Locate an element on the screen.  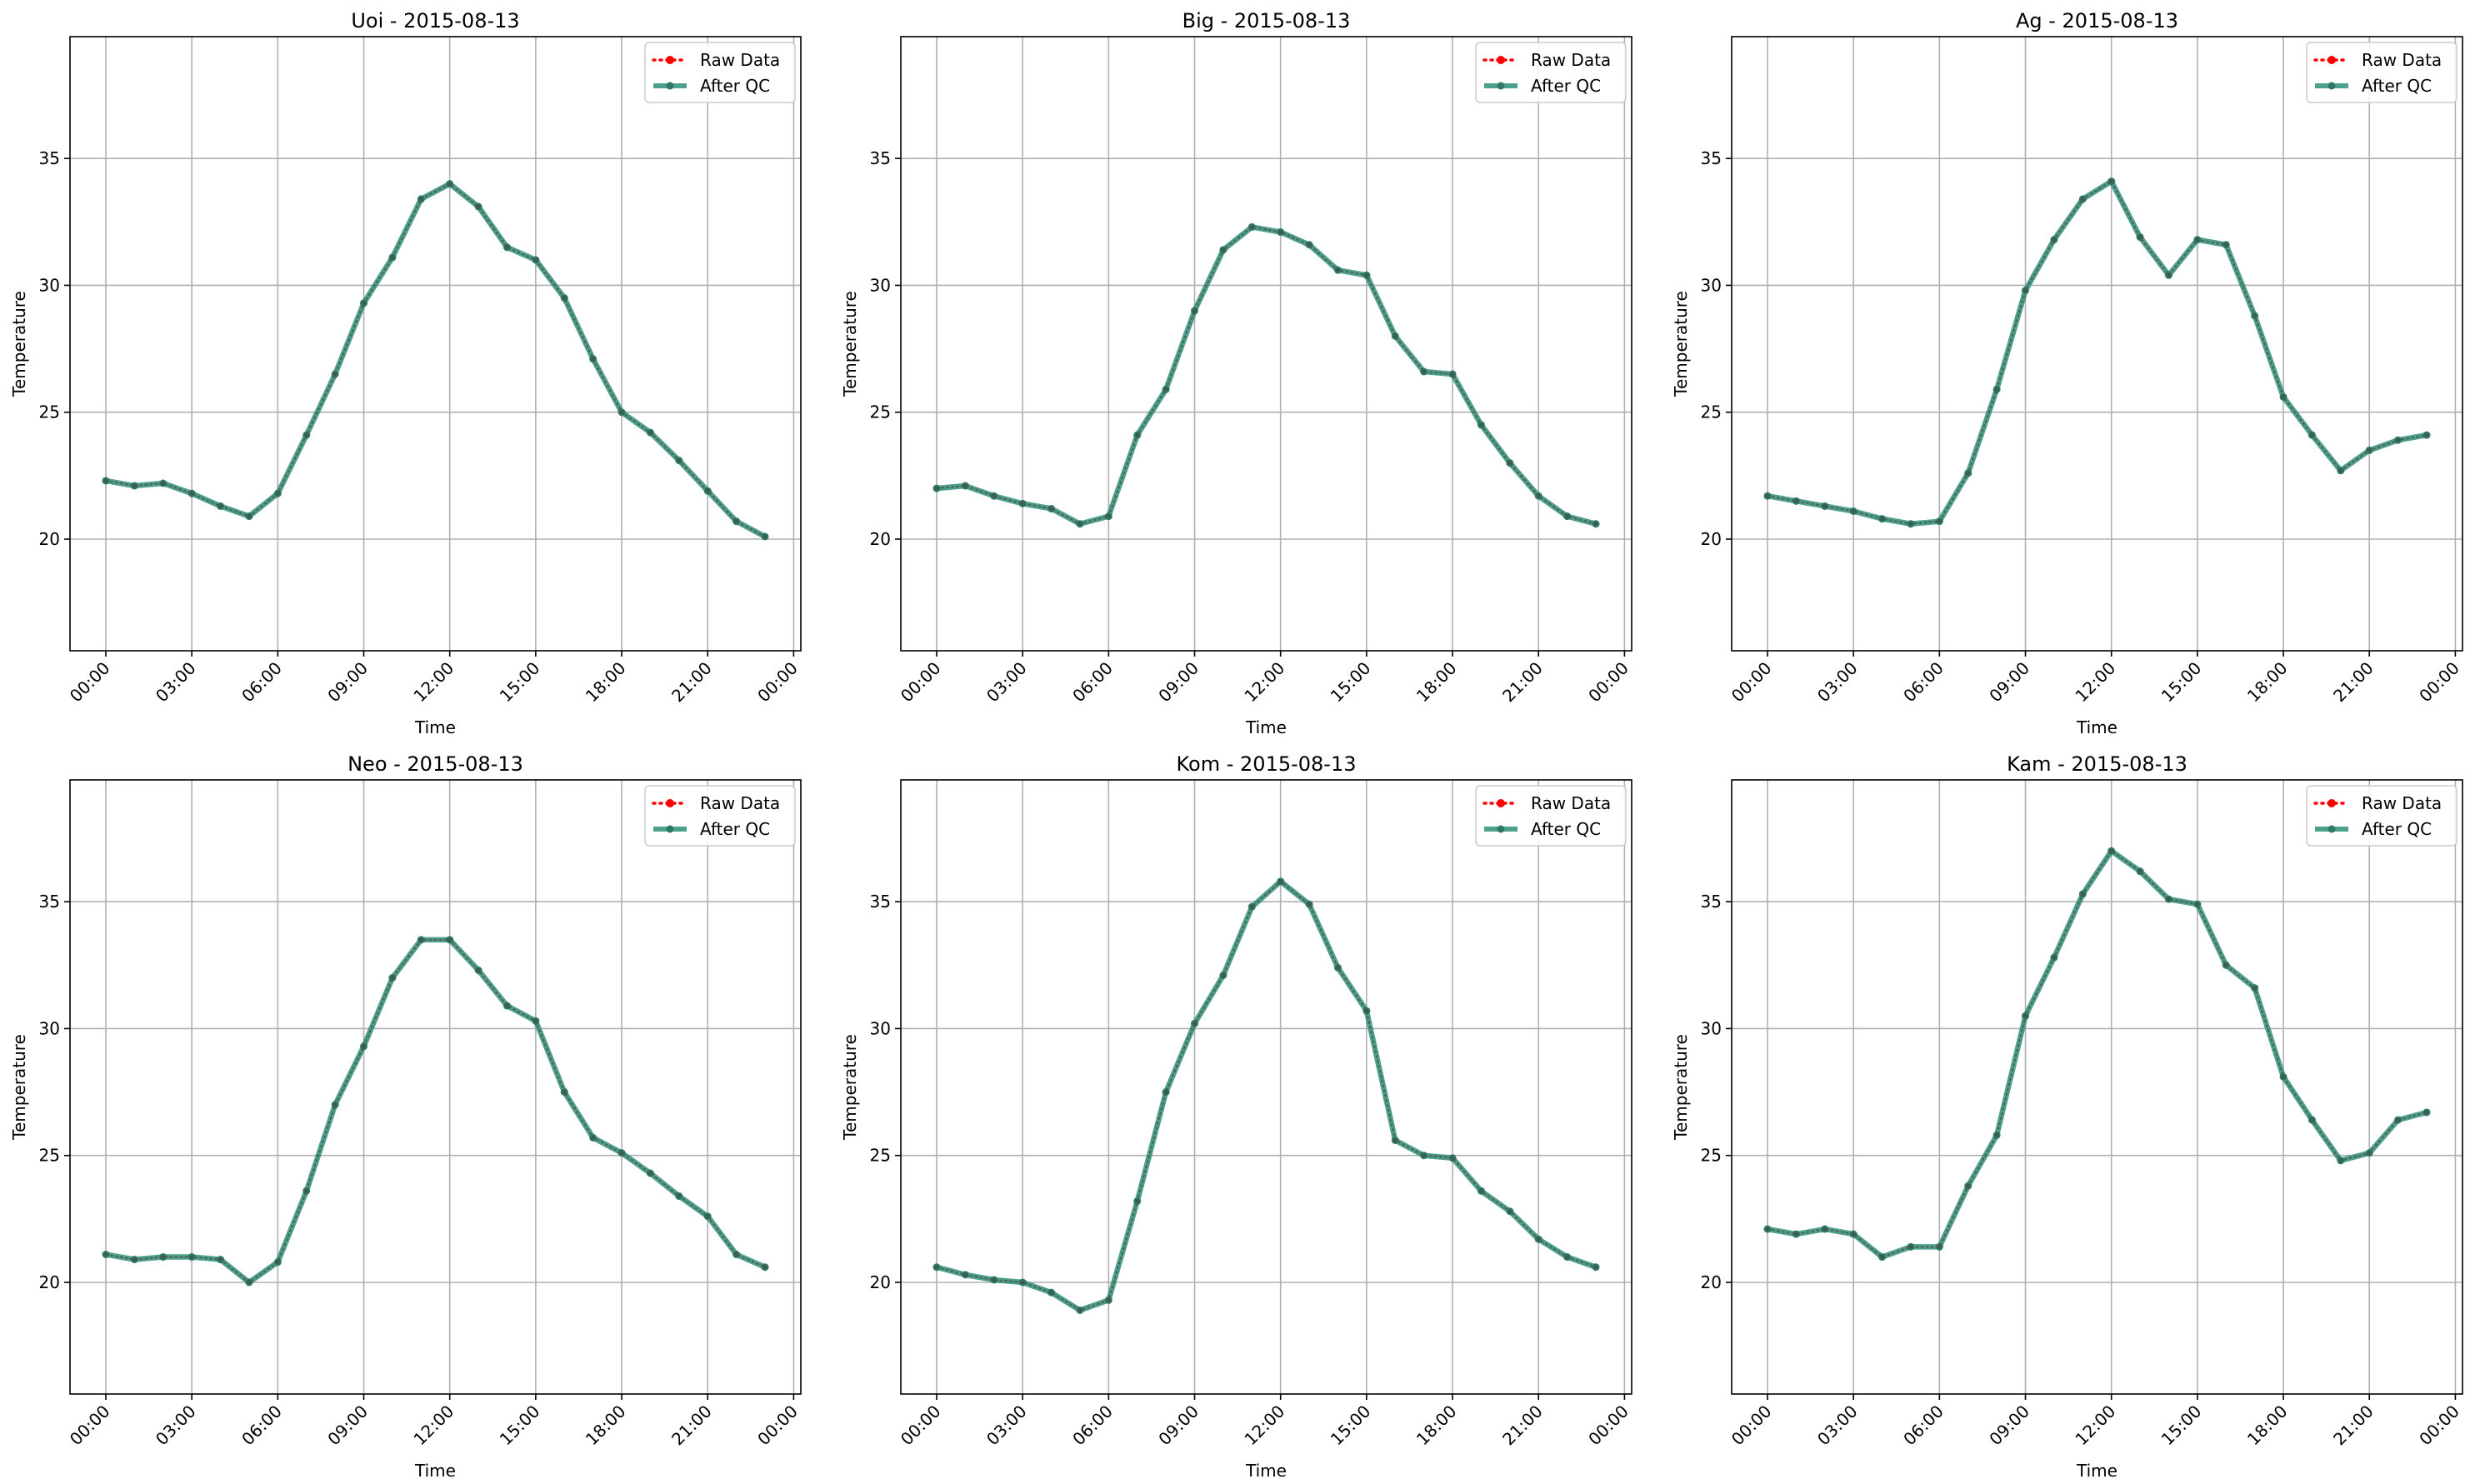
y-tick-label: 20 is located at coordinates (49, 1282).